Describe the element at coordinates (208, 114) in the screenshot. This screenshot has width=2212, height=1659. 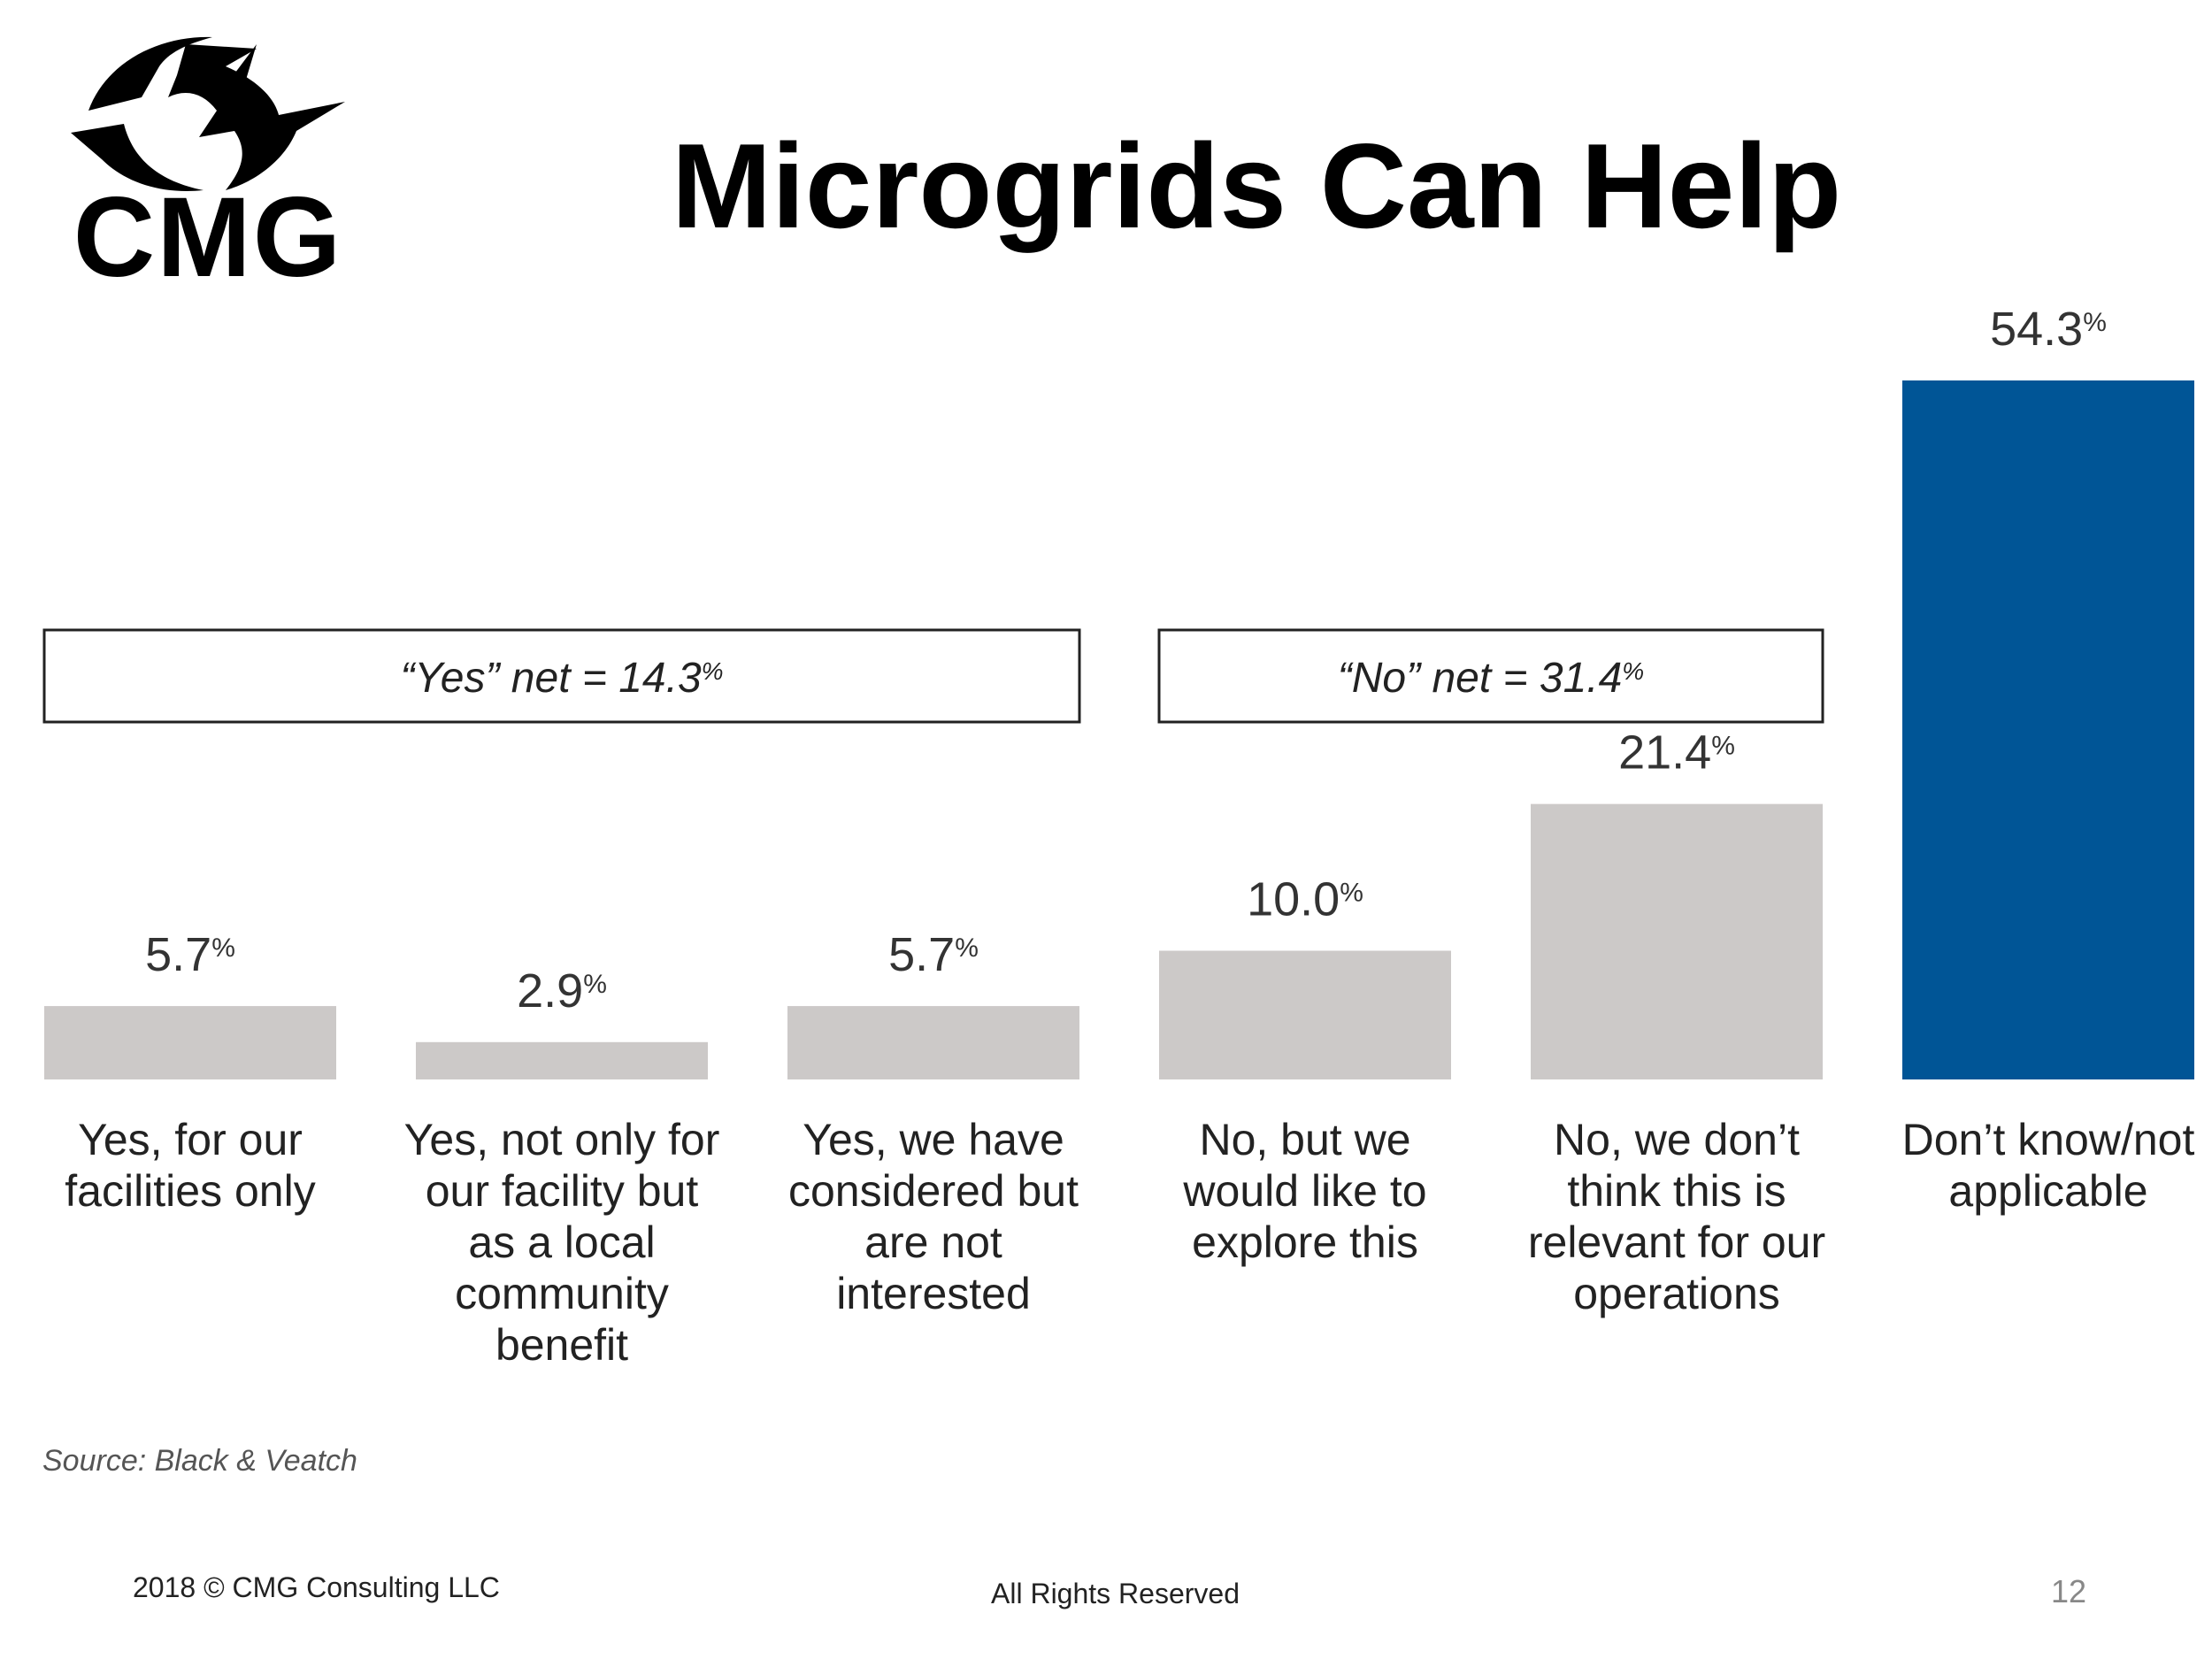
I see `compass-icon` at that location.